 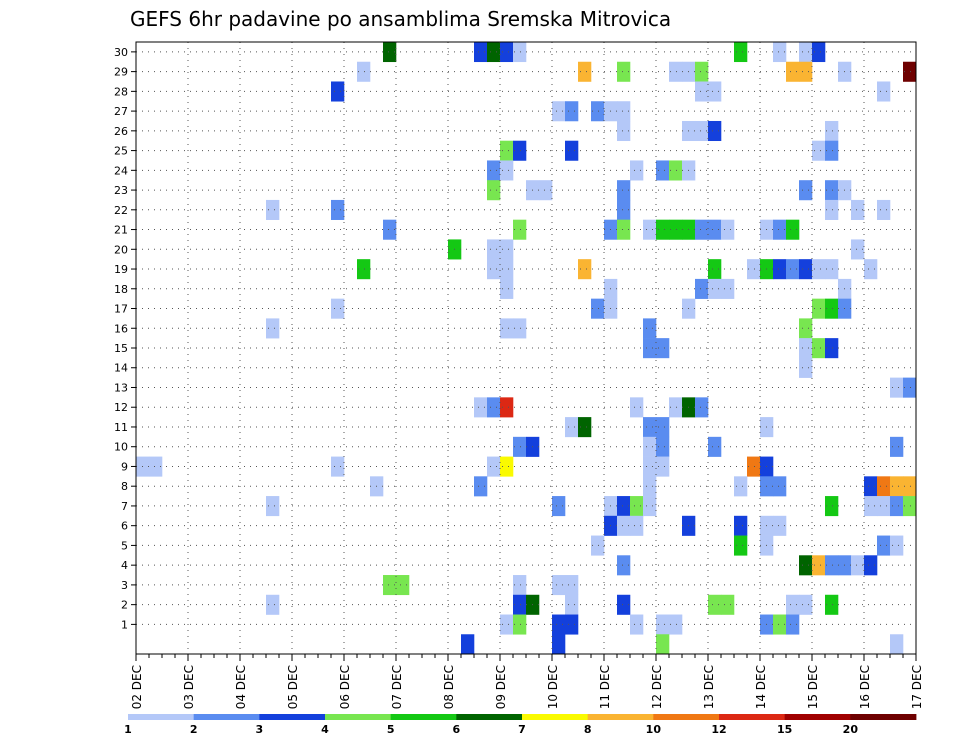 I want to click on colorbar-label: 4, so click(x=325, y=729).